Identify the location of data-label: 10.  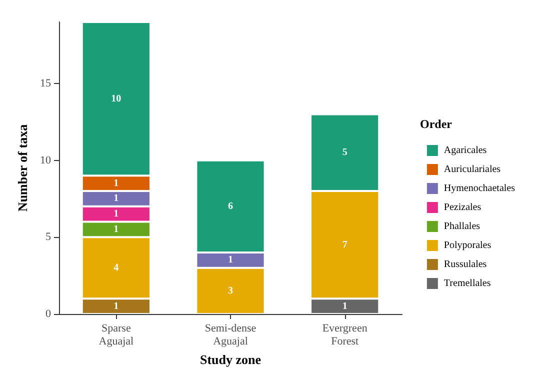
(116, 98).